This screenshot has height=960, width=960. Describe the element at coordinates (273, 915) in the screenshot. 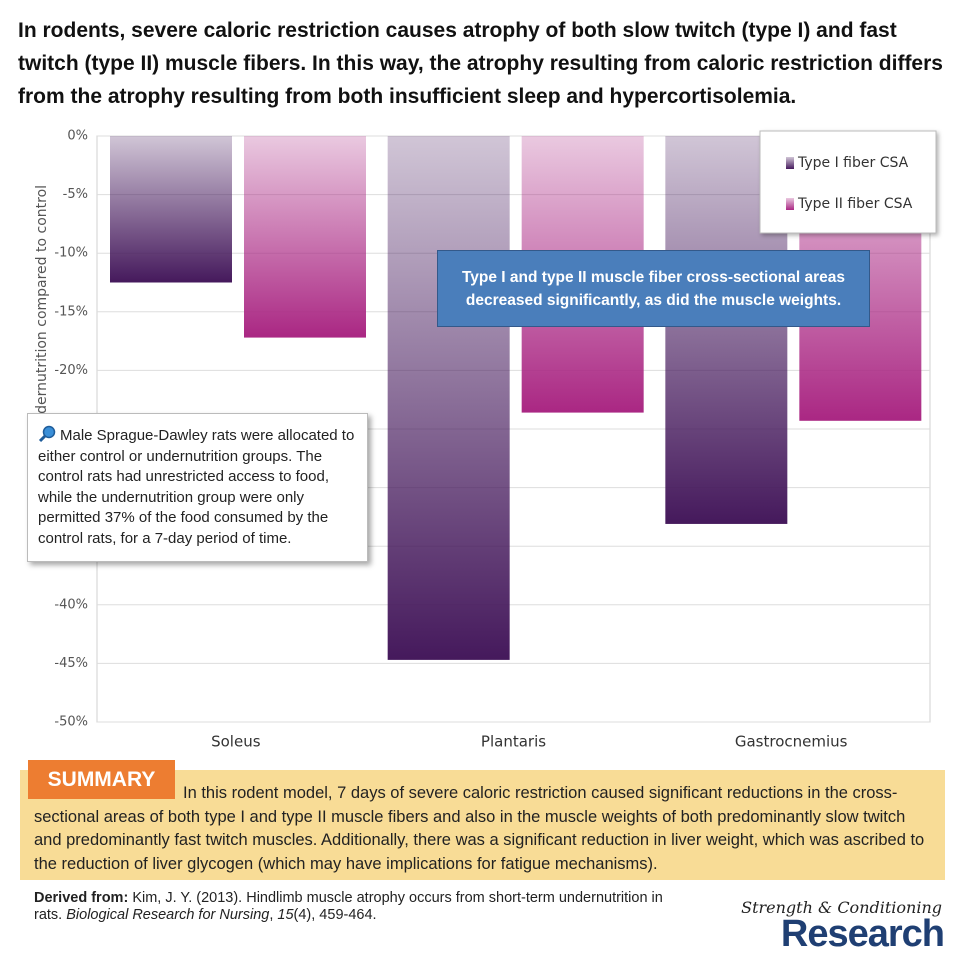

I see `citation: ,` at that location.